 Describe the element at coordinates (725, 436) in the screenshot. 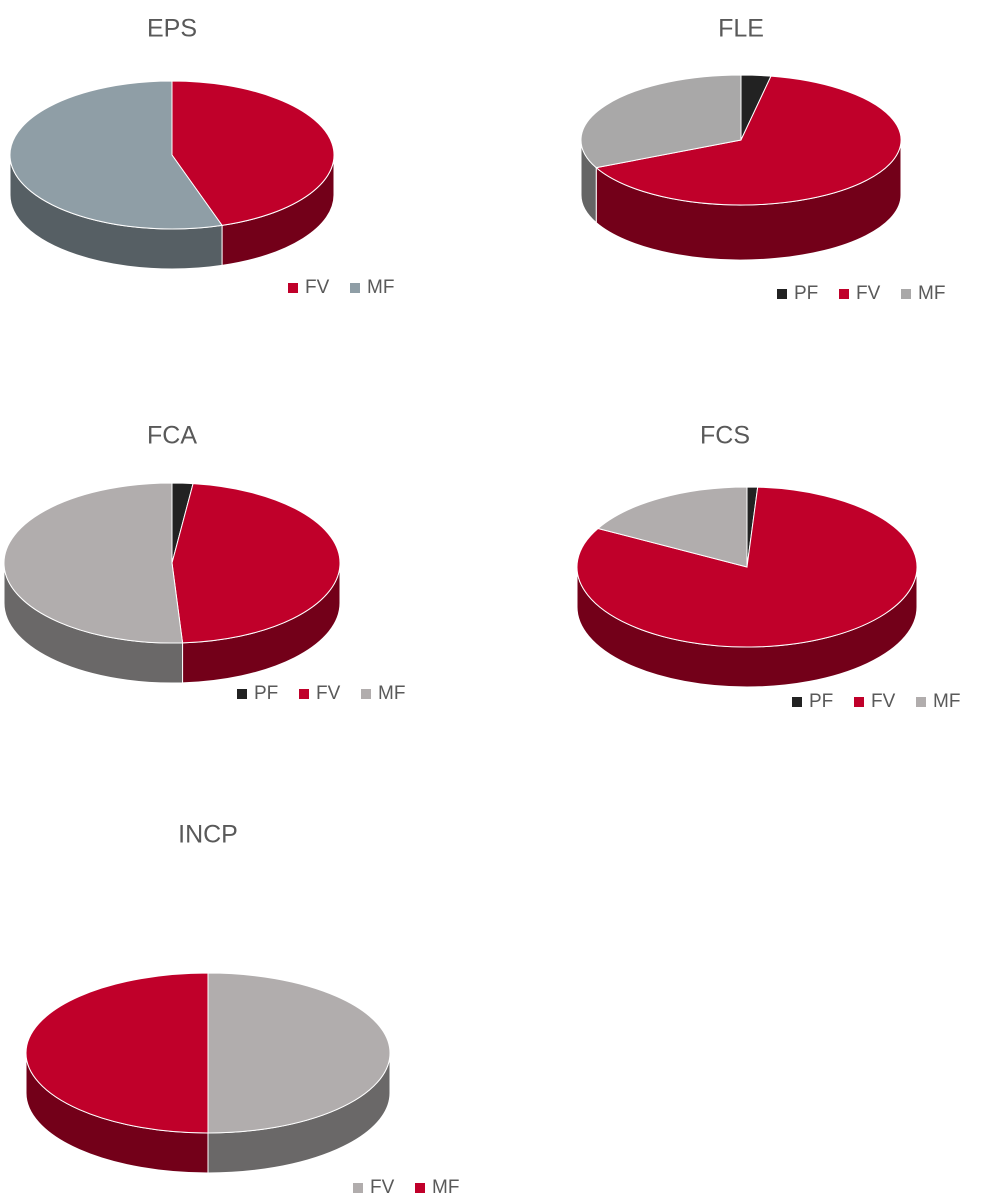

I see `chart-title: FCS` at that location.